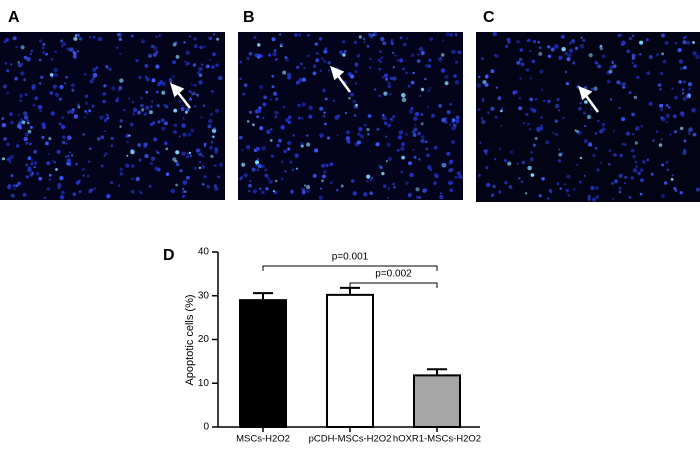  I want to click on bar, so click(263, 363).